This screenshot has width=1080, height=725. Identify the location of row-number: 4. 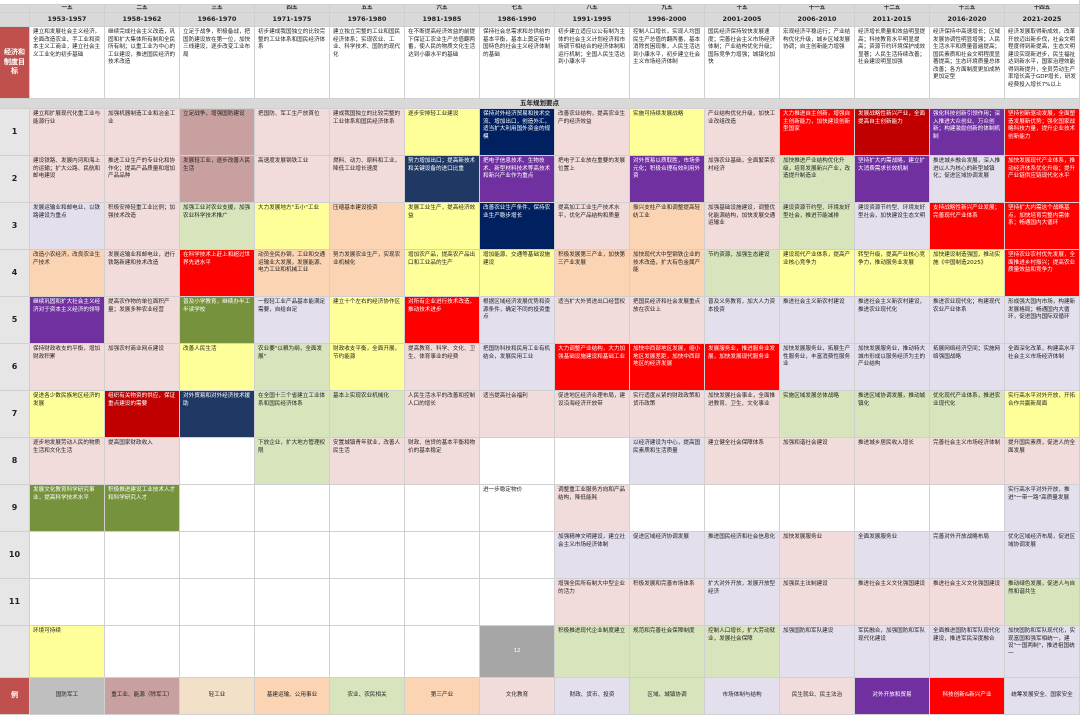
(15, 273).